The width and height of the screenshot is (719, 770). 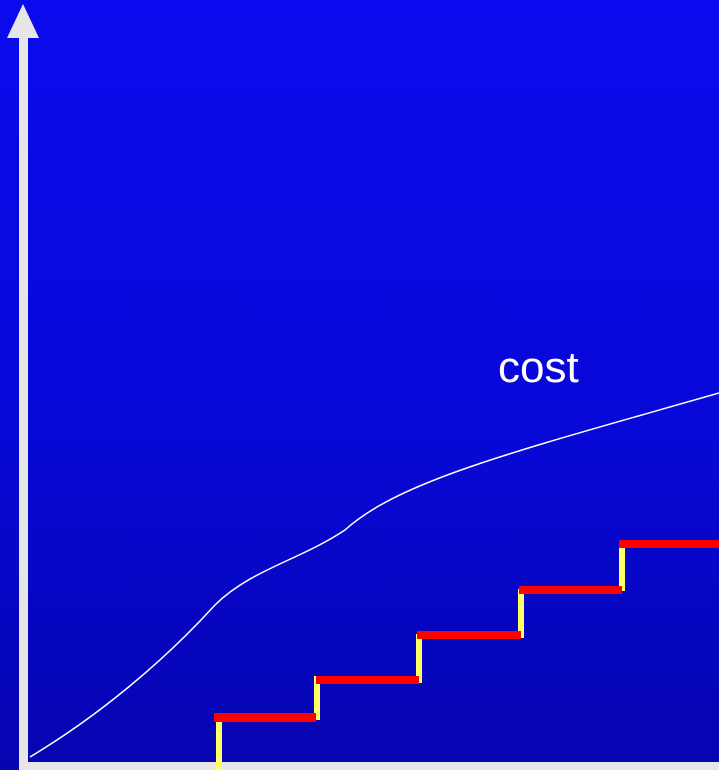 I want to click on y-axis-arrow-icon, so click(x=23, y=21).